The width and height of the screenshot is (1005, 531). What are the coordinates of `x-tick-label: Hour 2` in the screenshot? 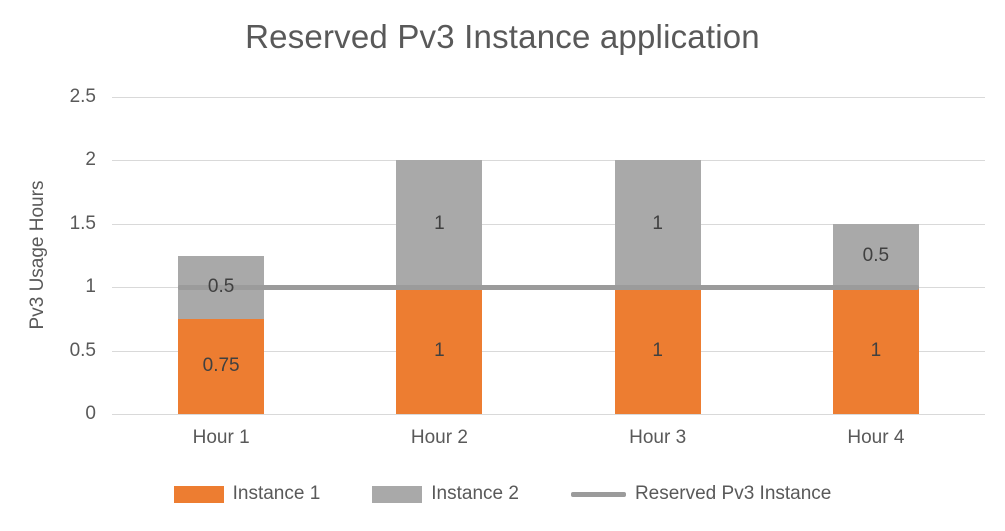 It's located at (439, 437).